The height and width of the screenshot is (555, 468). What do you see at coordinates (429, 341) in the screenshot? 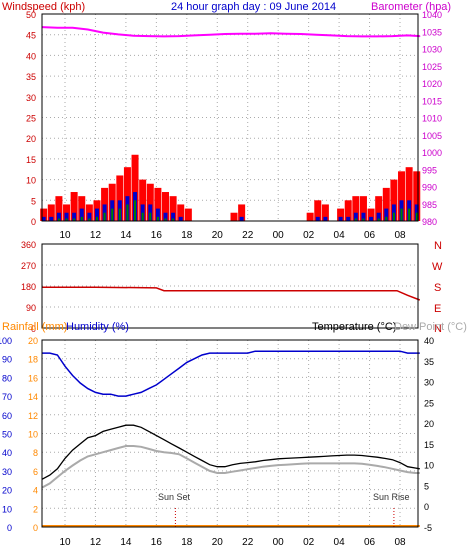
I see `temp-y-tick-label-9: 40` at bounding box center [429, 341].